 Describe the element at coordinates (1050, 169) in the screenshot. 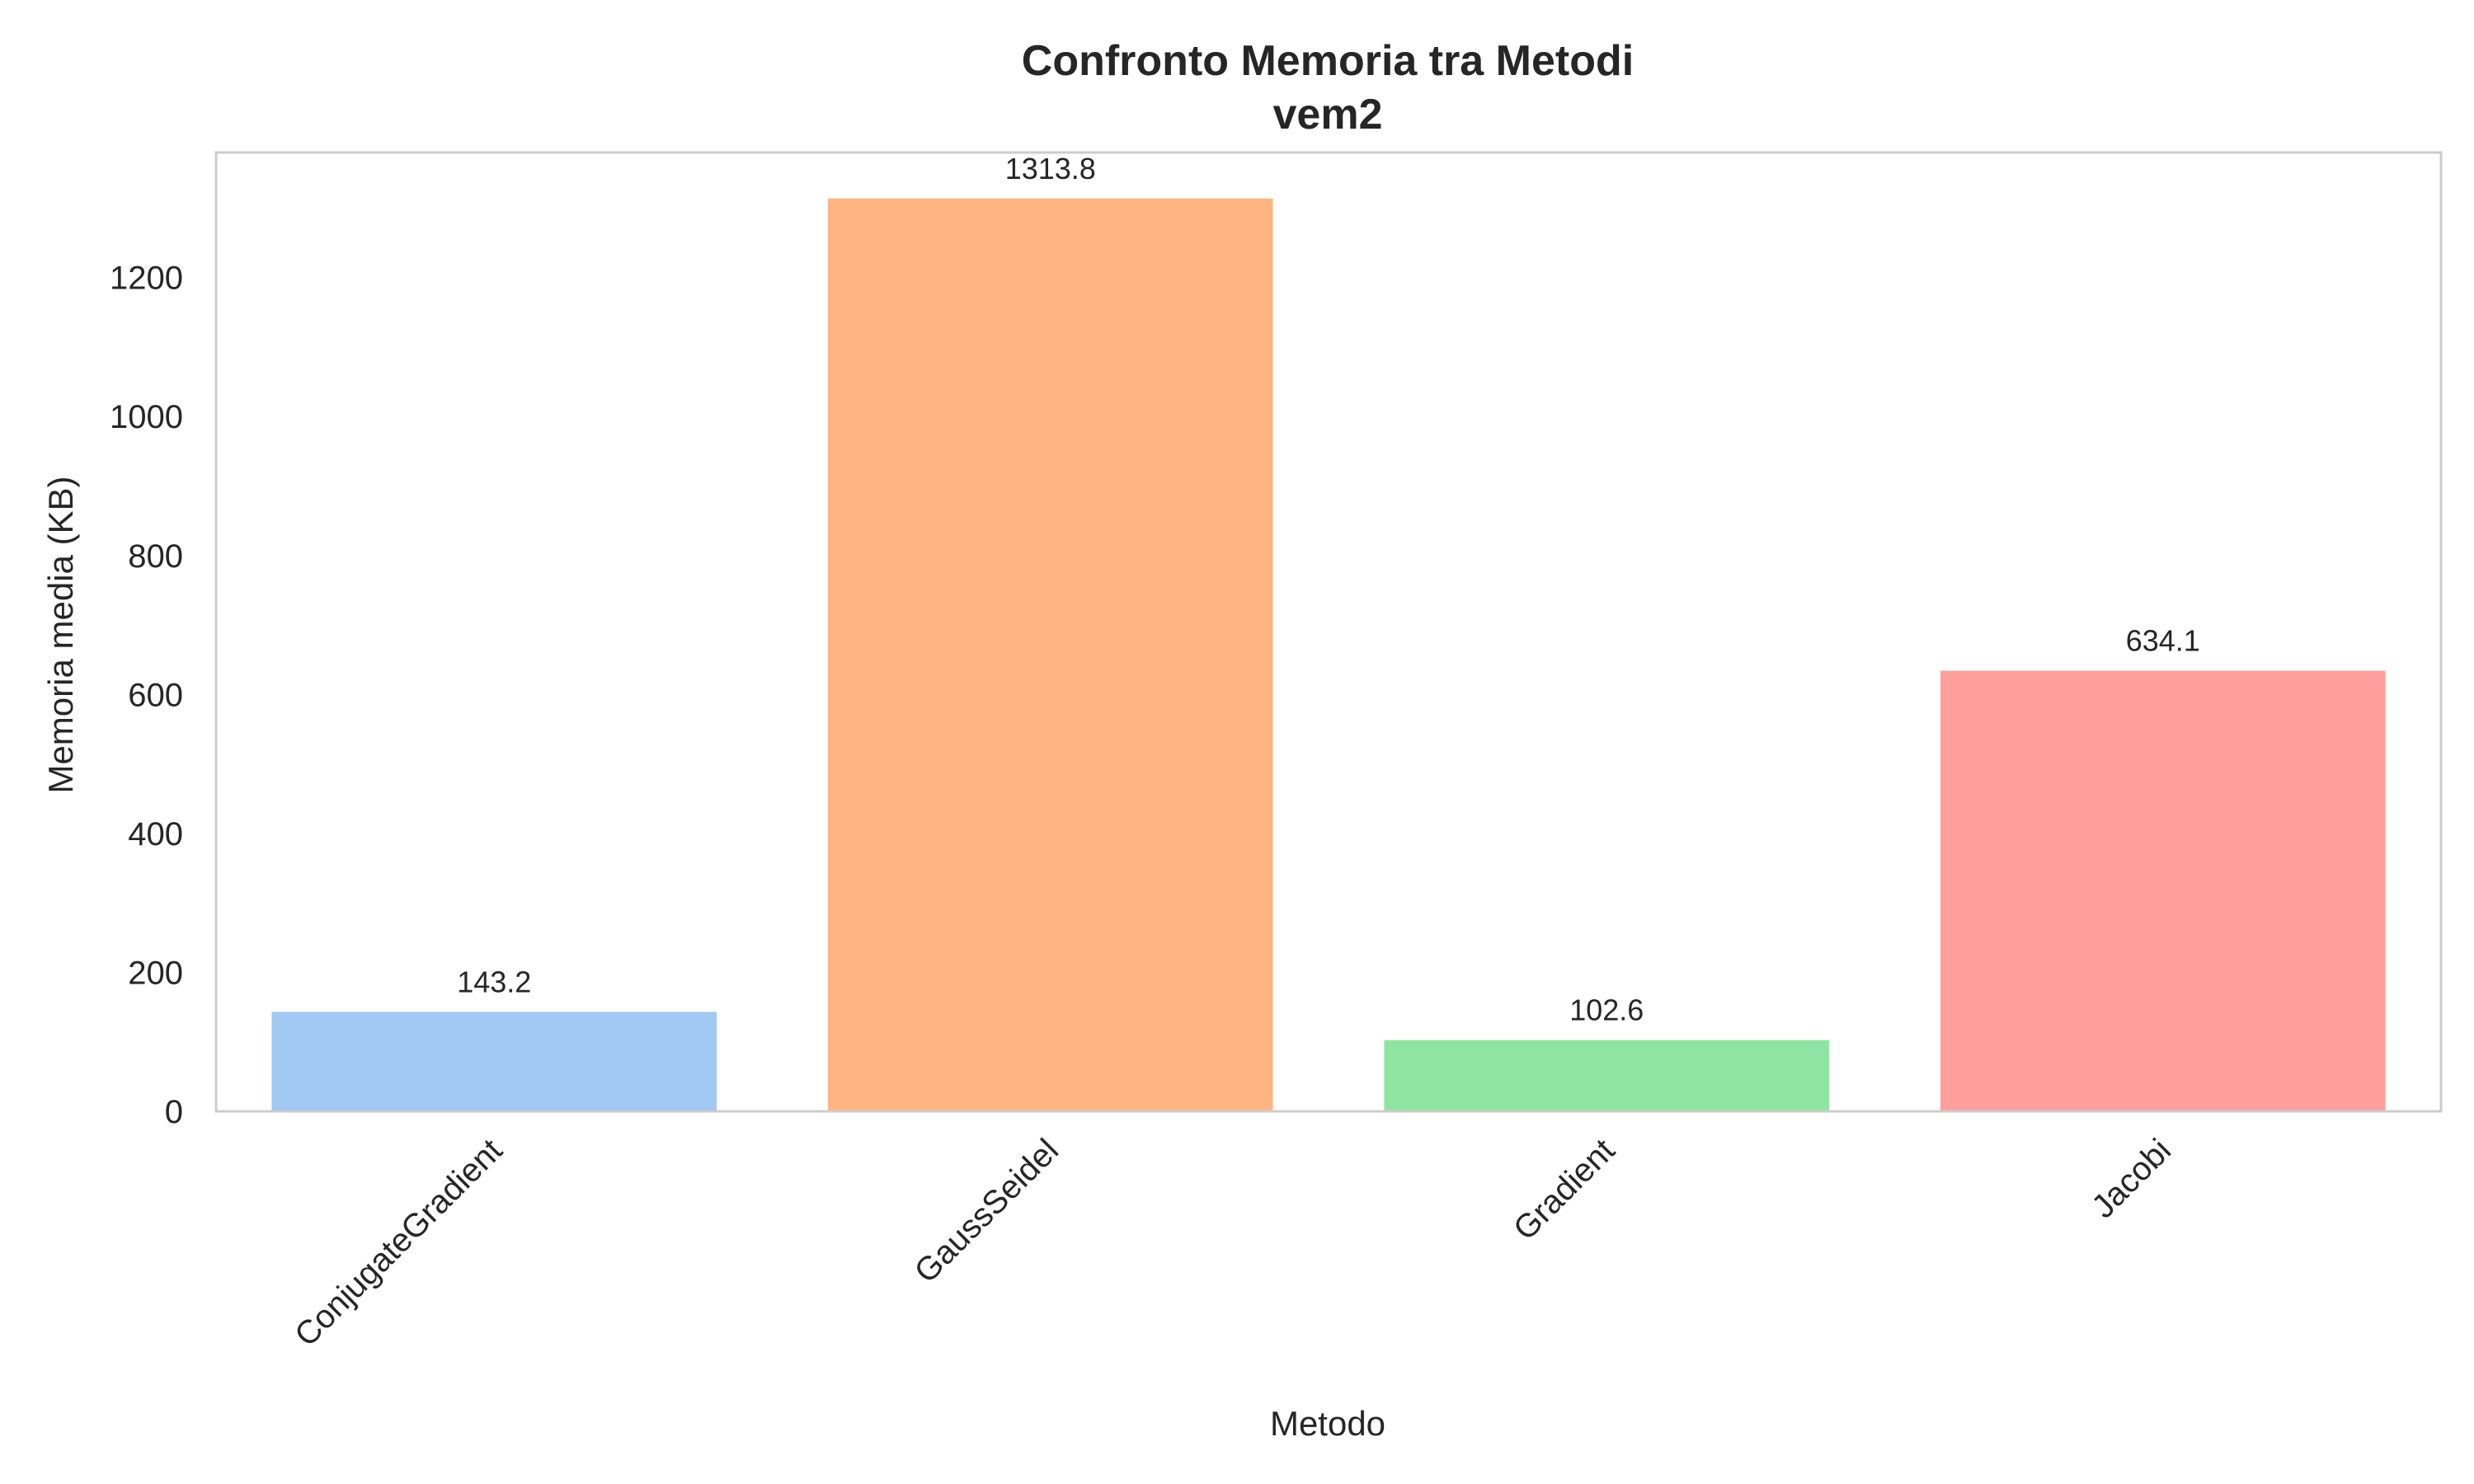

I see `bar-value-label: 1313.8` at that location.